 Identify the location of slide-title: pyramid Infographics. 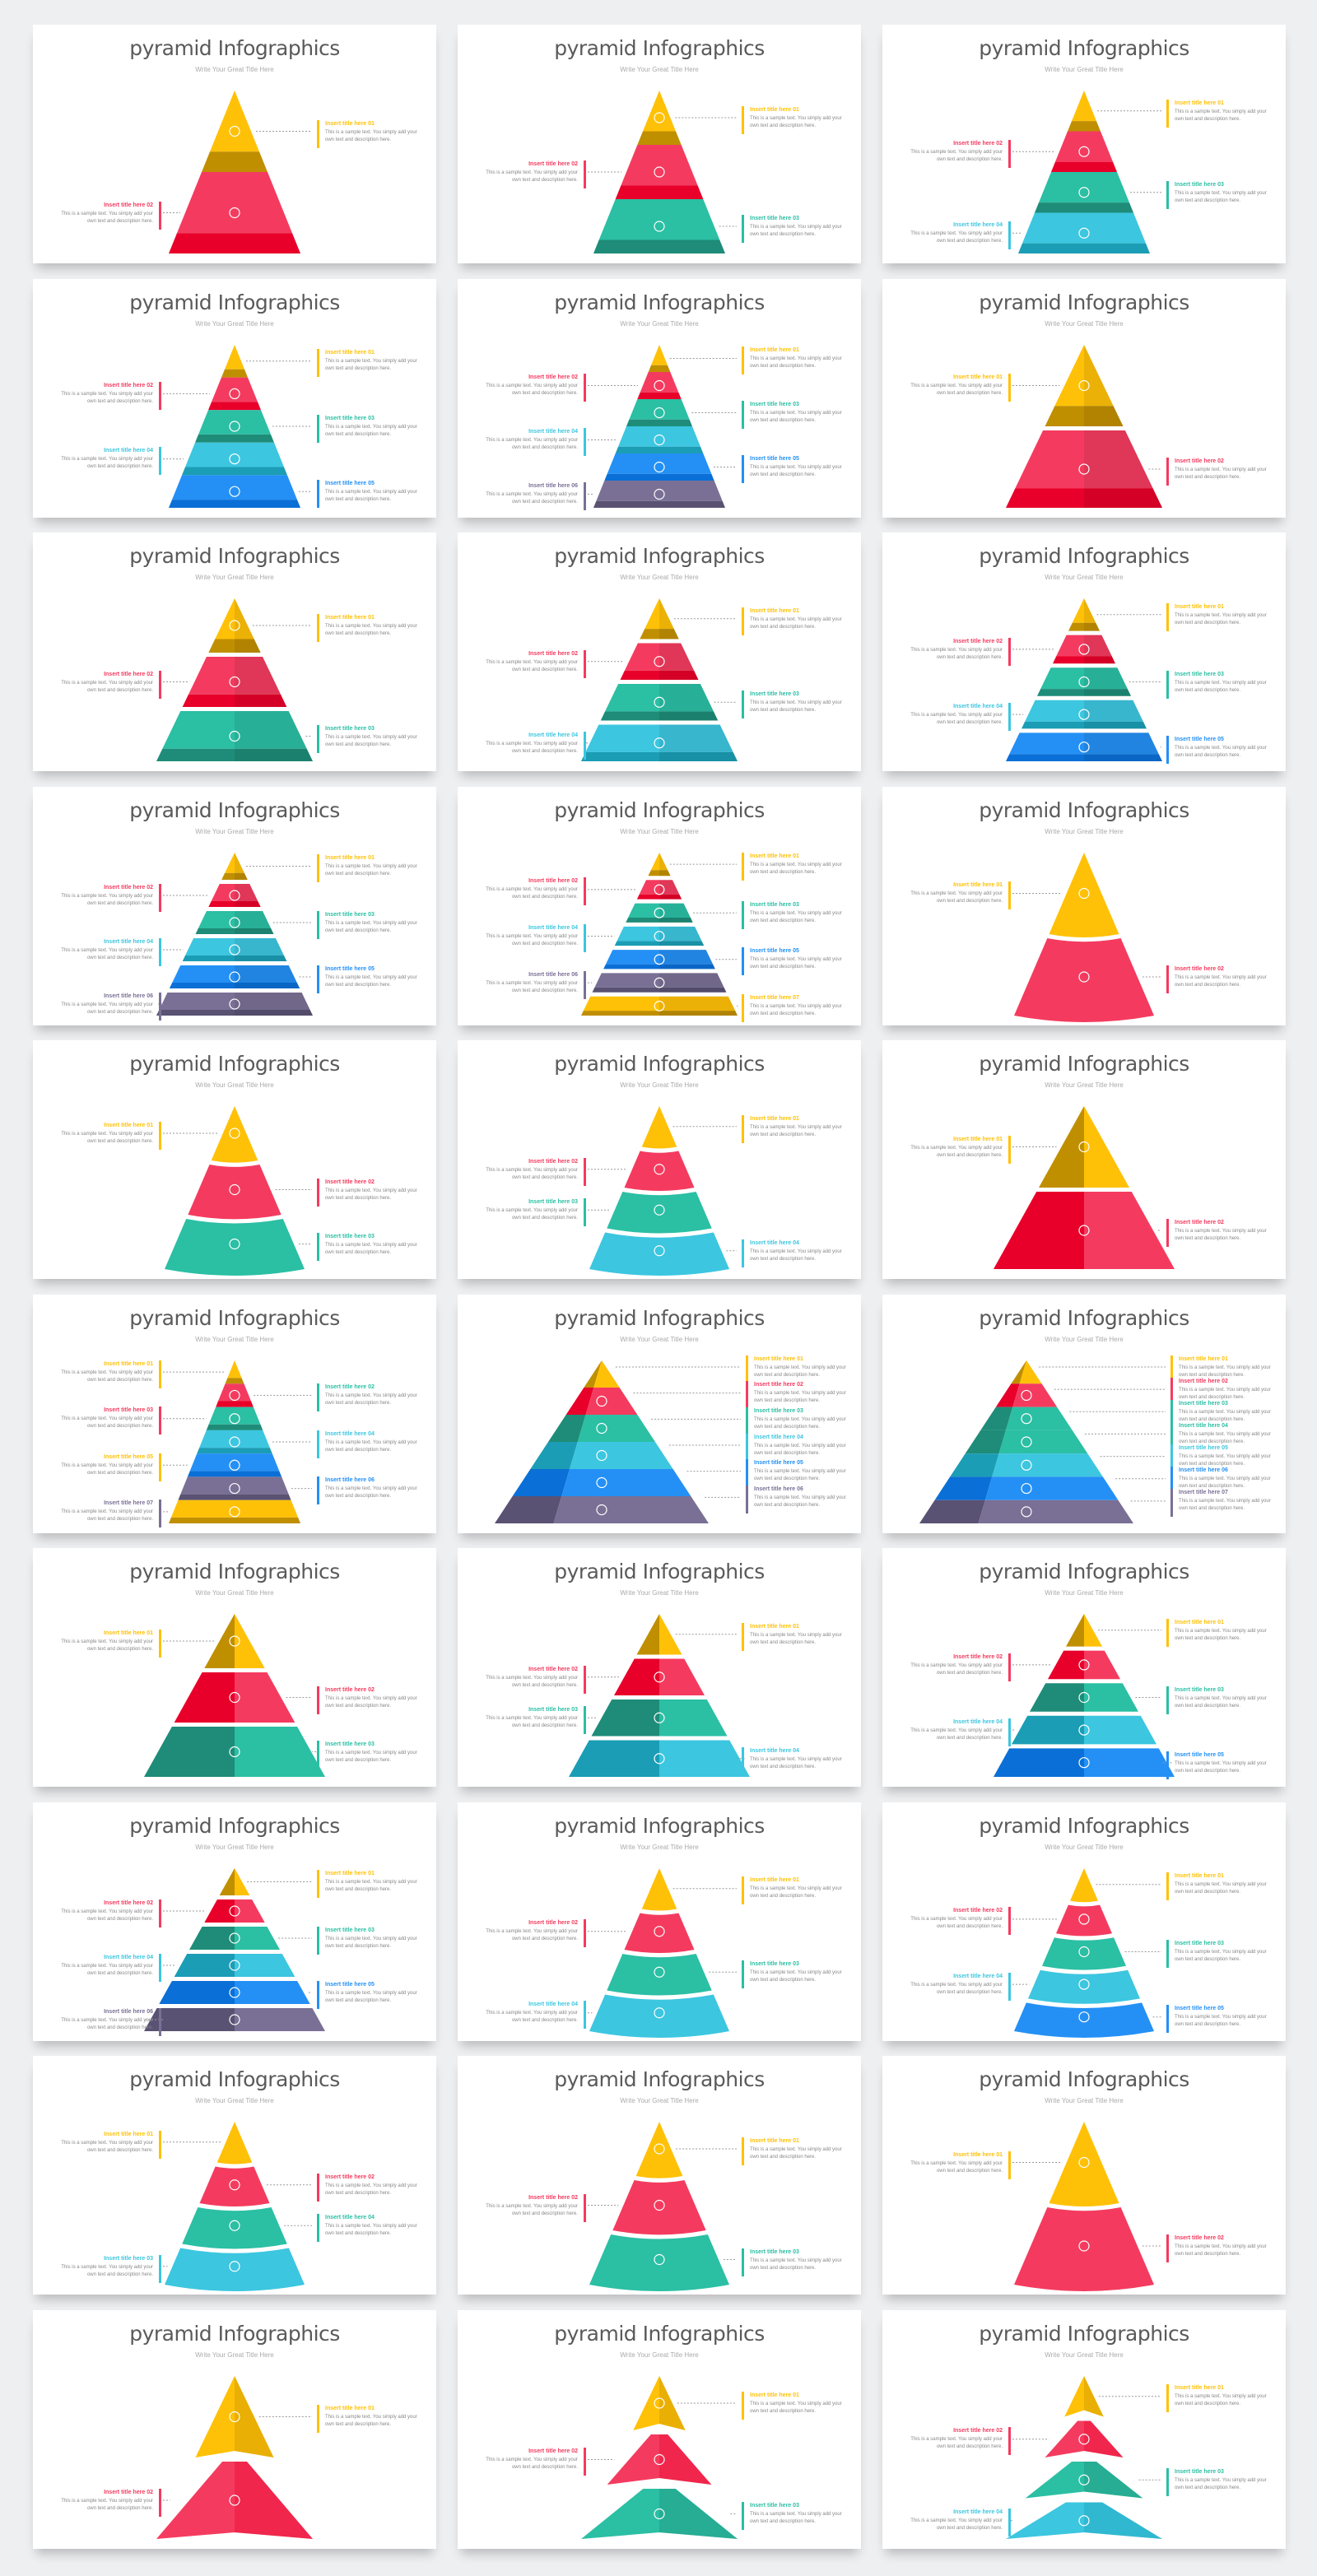
(235, 2333).